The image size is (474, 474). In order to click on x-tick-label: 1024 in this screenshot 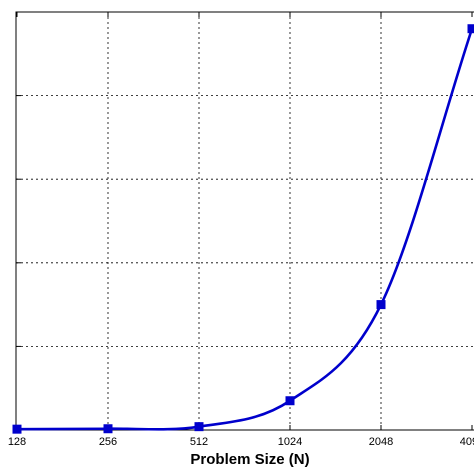, I will do `click(290, 442)`.